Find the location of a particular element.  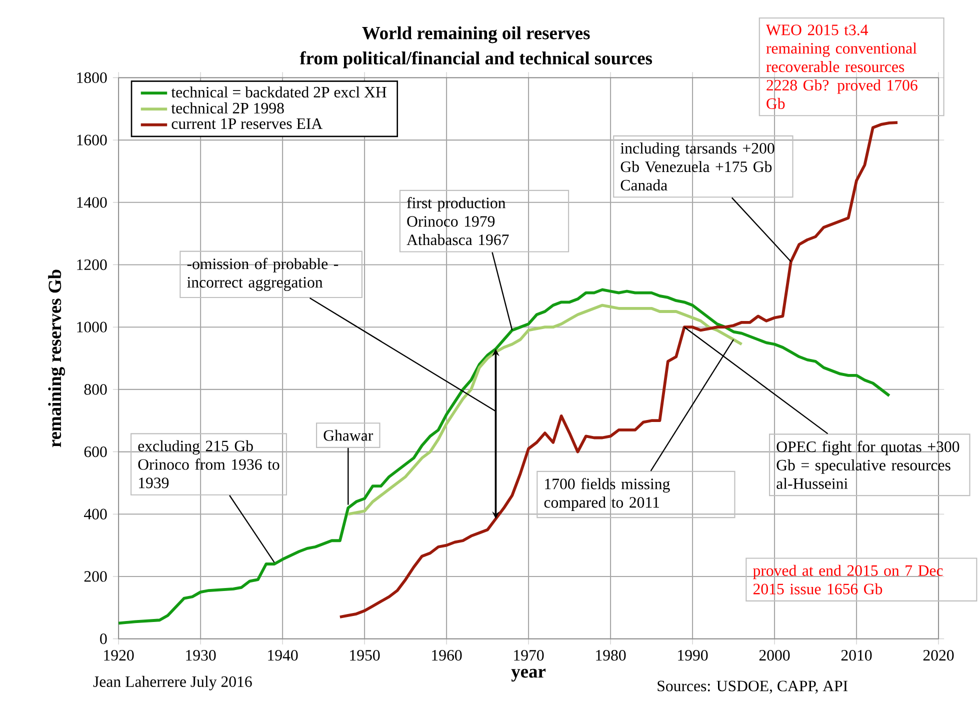

x-tick-label: 1920 is located at coordinates (119, 655).